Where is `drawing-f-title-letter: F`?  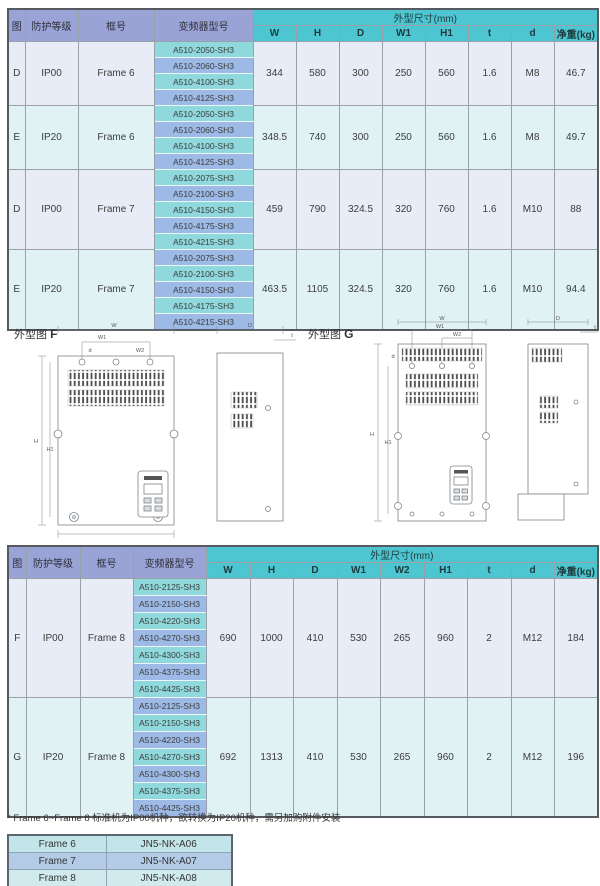
drawing-f-title-letter: F is located at coordinates (54, 334).